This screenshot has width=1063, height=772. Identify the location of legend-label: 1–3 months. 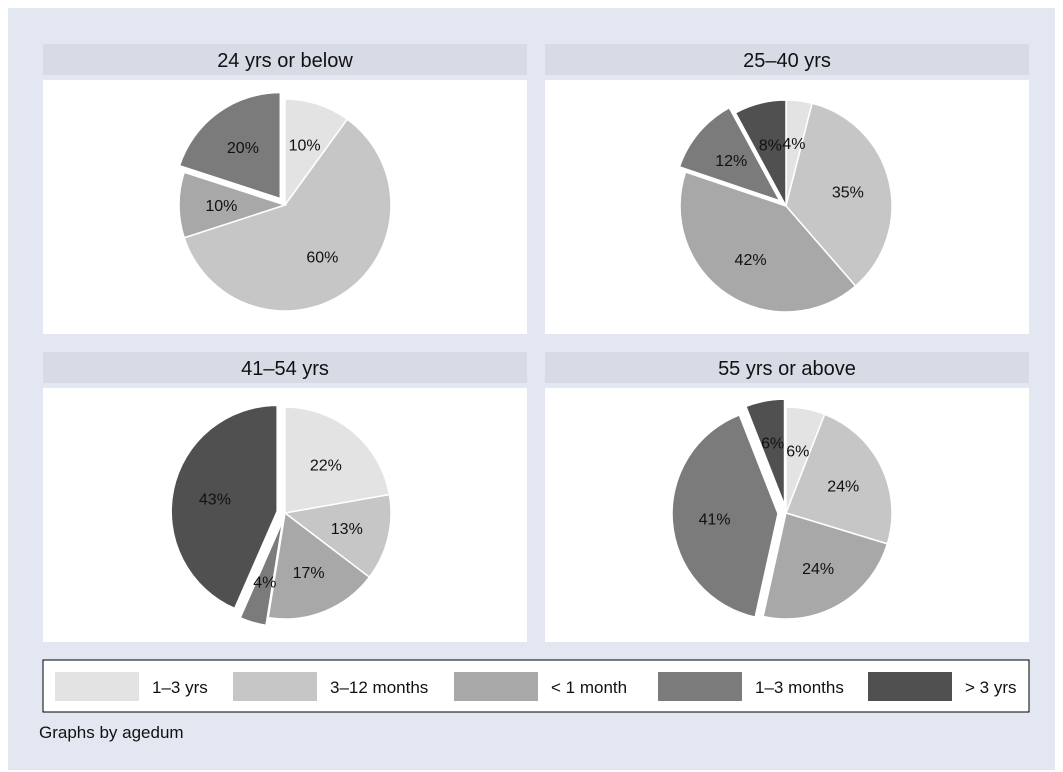
(799, 687).